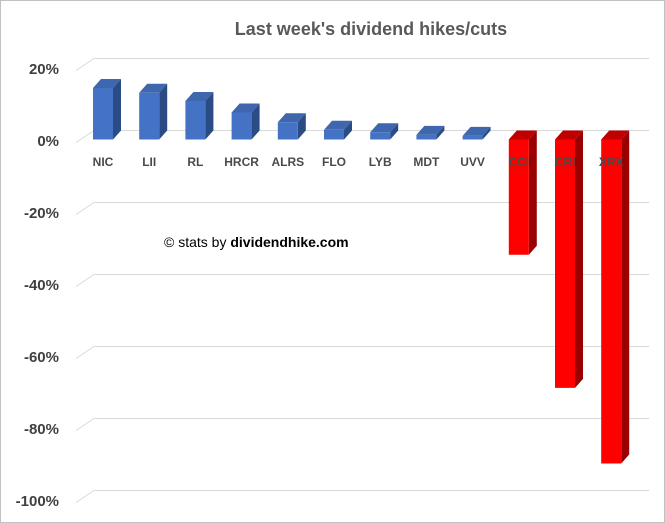  Describe the element at coordinates (241, 162) in the screenshot. I see `category-label-HRCR: HRCR` at that location.